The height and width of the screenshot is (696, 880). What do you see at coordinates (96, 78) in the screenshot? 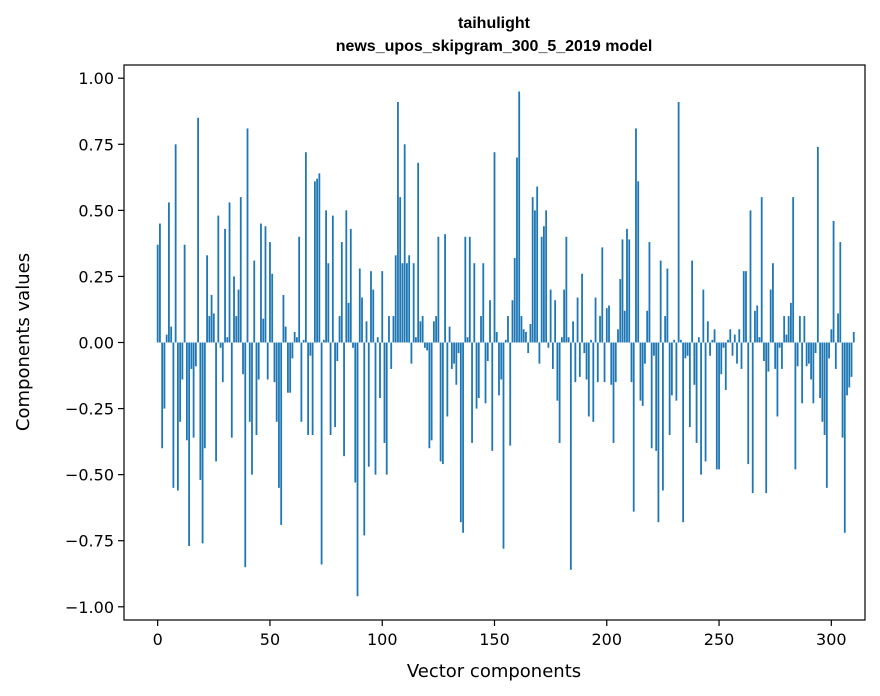
I see `y-tick-label: 1.00` at bounding box center [96, 78].